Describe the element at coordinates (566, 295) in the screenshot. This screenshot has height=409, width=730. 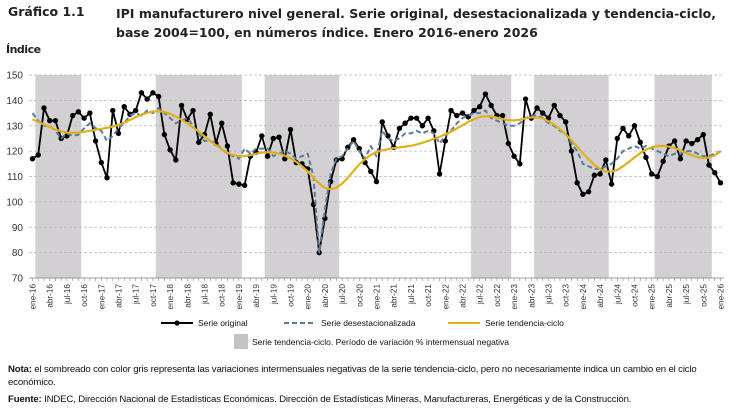
I see `x-tick-label: oct-23` at that location.